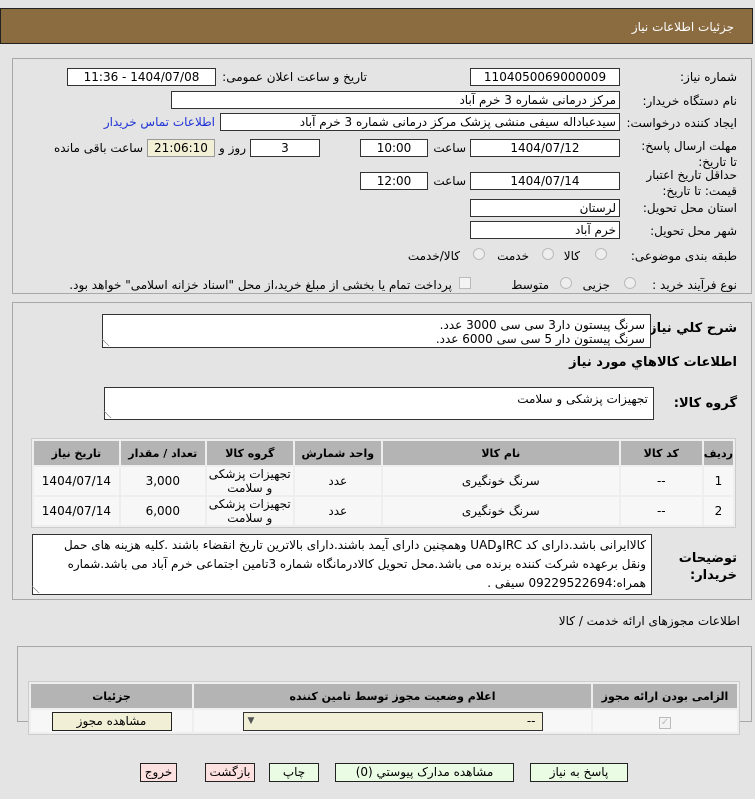 This screenshot has height=799, width=755. I want to click on deadline-label: مهلت ارسال پاسخ: تا تاریخ:, so click(689, 154).